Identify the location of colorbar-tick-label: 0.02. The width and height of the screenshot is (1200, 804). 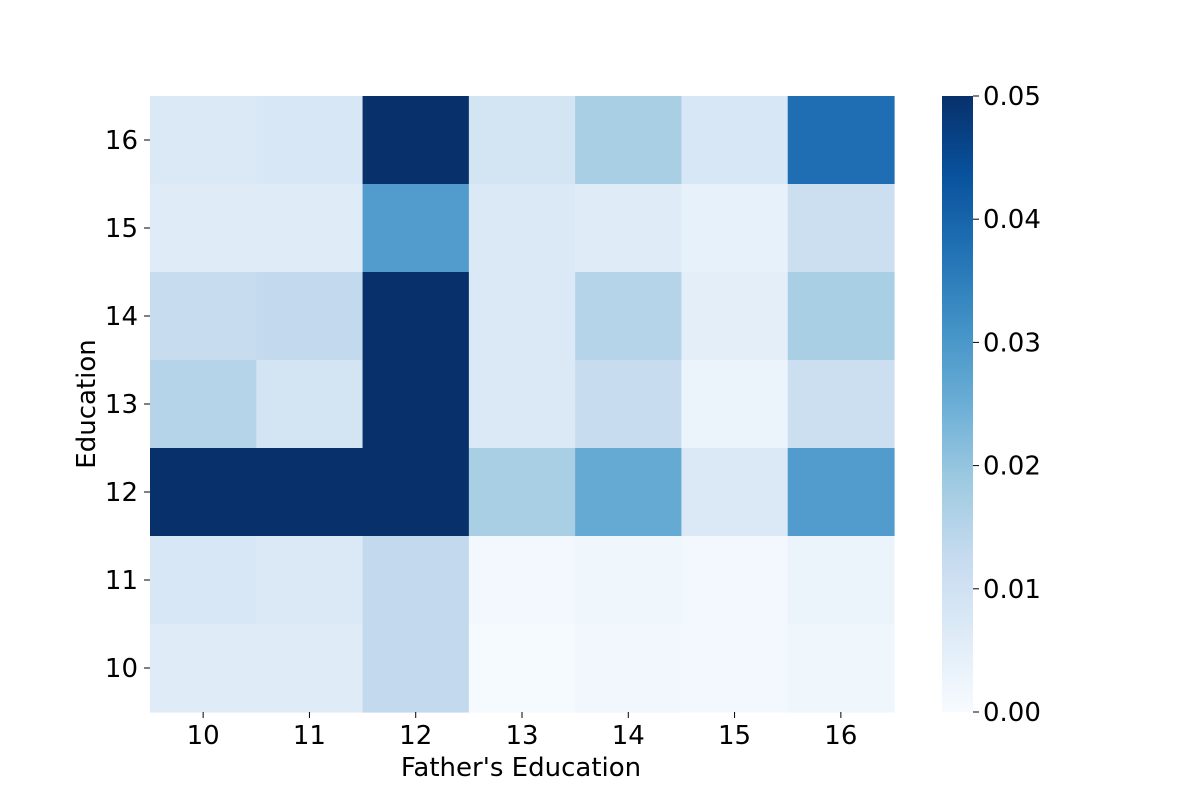
(1012, 467).